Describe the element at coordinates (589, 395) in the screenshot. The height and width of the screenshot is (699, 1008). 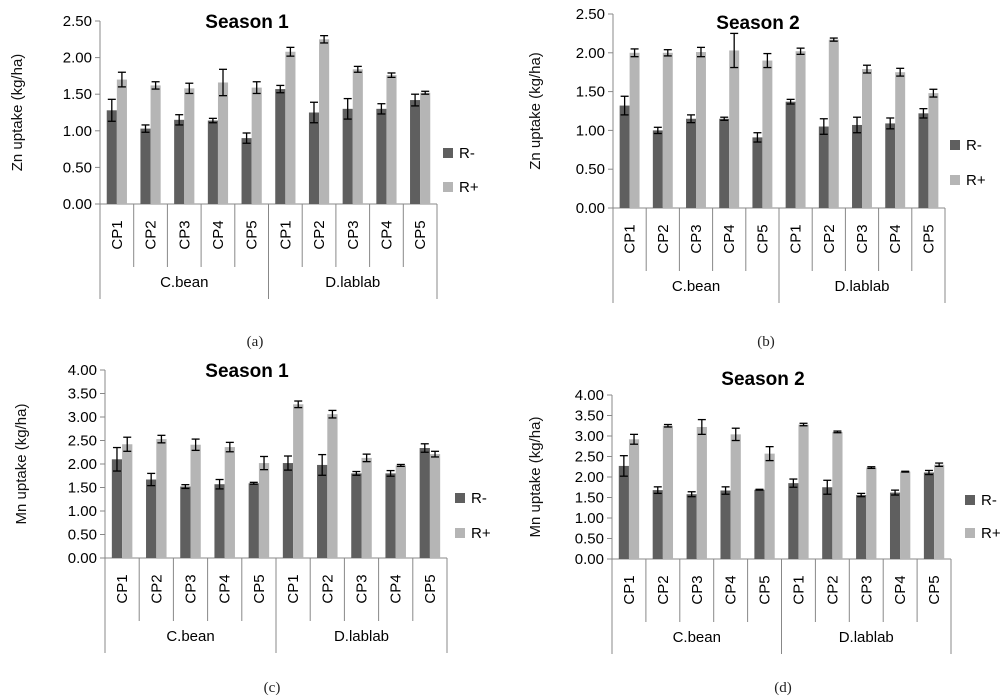
I see `y-tick-label: 4.00` at that location.